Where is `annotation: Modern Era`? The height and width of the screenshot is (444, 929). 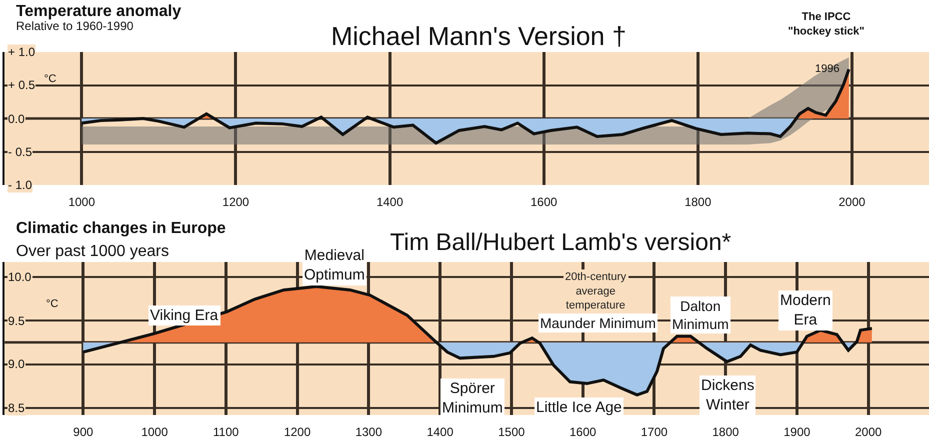
annotation: Modern Era is located at coordinates (805, 310).